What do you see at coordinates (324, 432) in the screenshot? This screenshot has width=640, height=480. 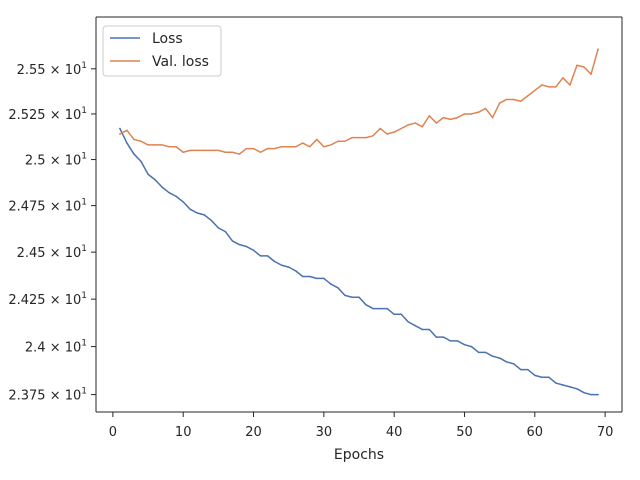 I see `x-tick-label: 30` at bounding box center [324, 432].